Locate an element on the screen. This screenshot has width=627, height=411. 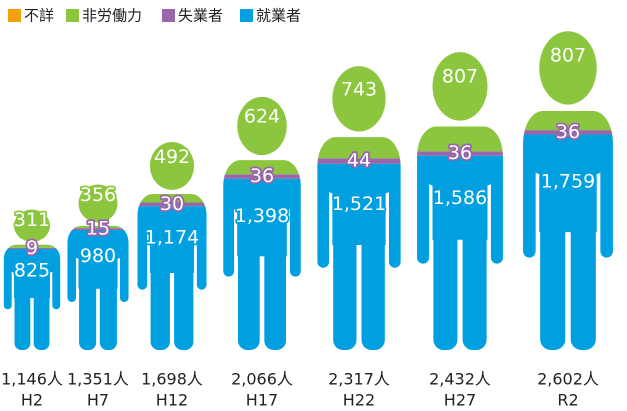
total-label: 1,698人 is located at coordinates (172, 379).